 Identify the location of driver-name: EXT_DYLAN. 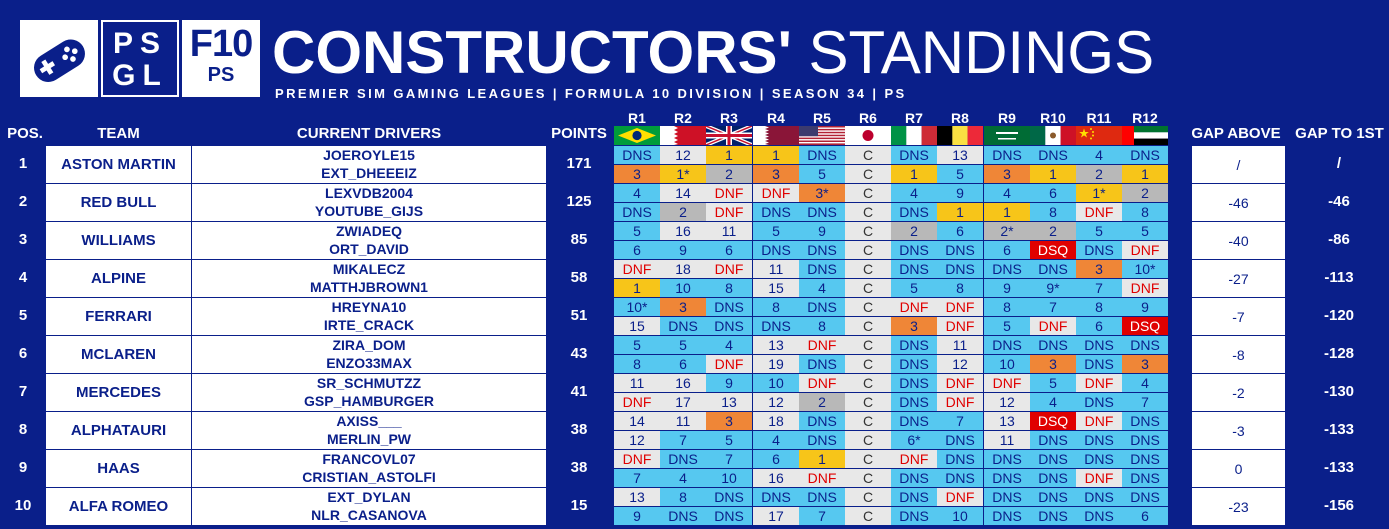
(369, 497).